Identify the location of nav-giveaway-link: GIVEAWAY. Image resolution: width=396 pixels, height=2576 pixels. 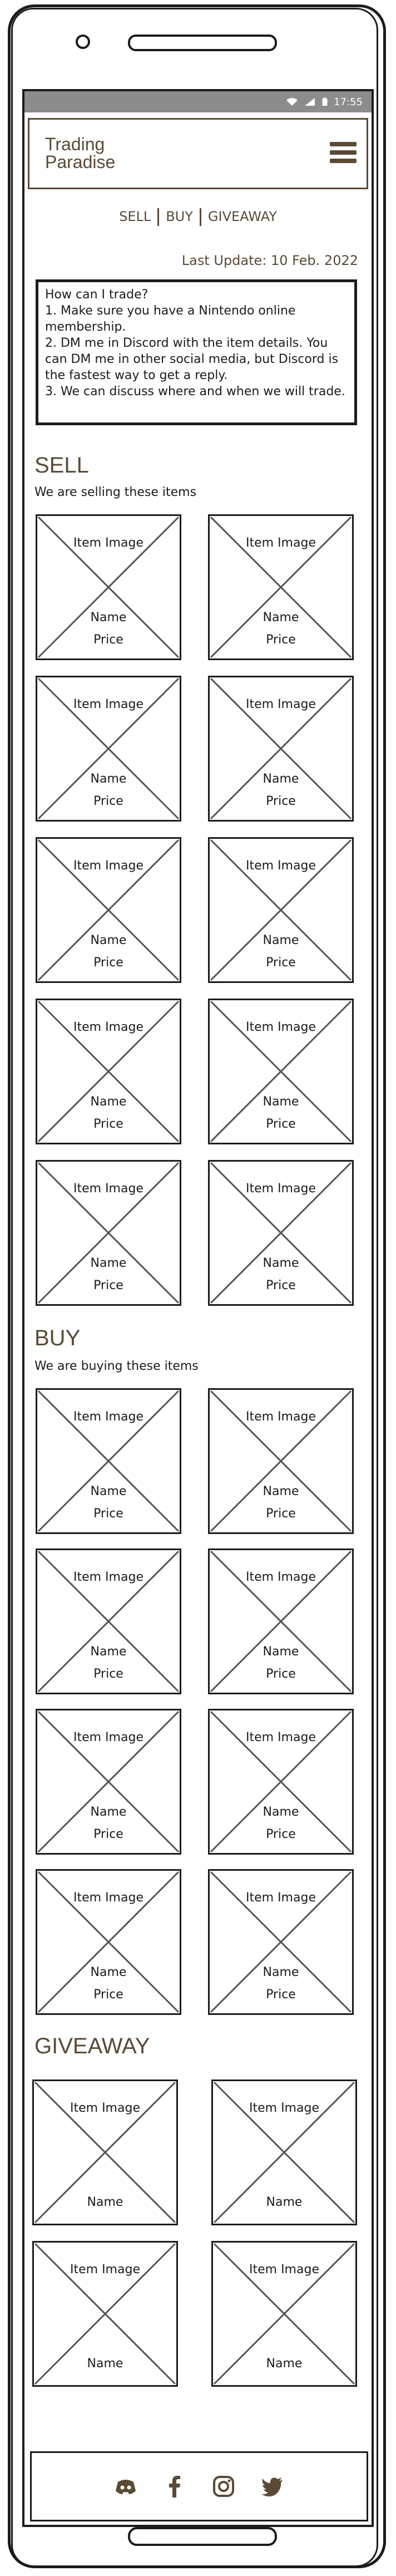
(242, 216).